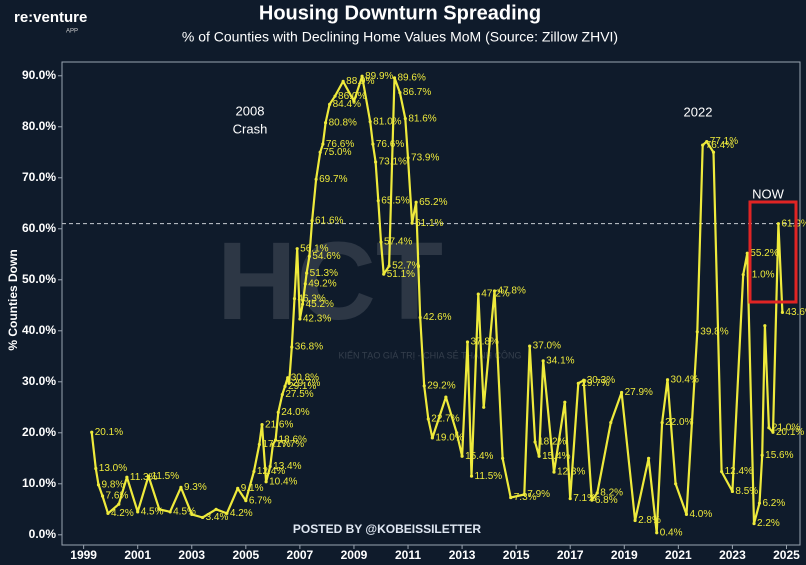 The image size is (806, 565). Describe the element at coordinates (739, 471) in the screenshot. I see `data-label: 12.4%` at that location.